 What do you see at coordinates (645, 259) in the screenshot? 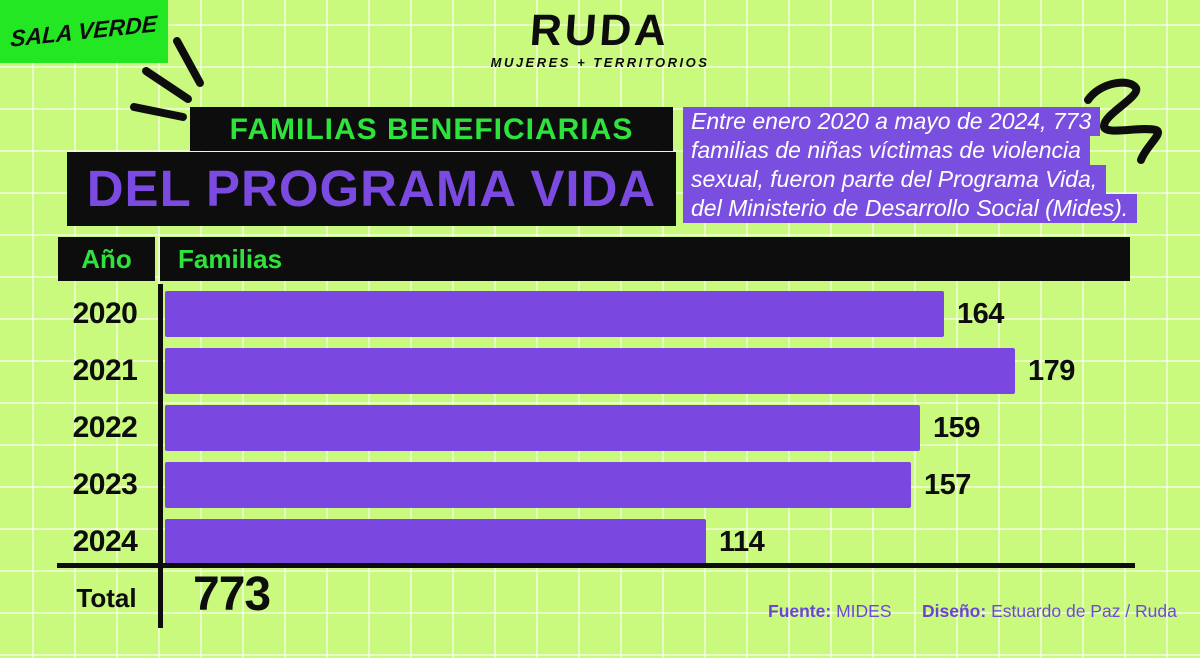
I see `column-header-familias: Familias` at bounding box center [645, 259].